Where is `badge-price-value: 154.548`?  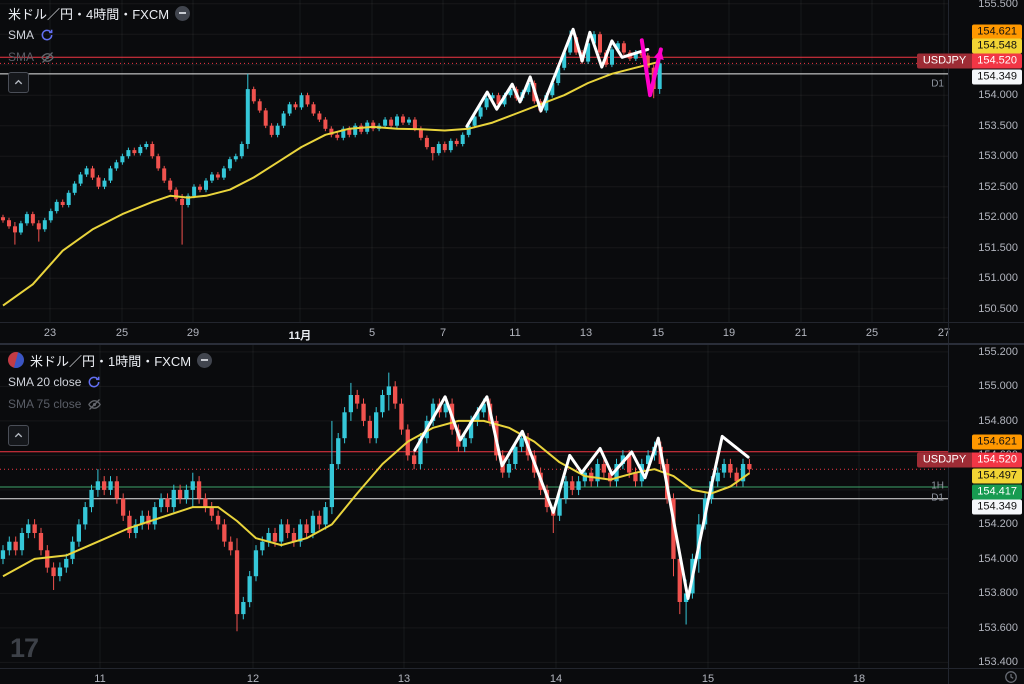 badge-price-value: 154.548 is located at coordinates (997, 46).